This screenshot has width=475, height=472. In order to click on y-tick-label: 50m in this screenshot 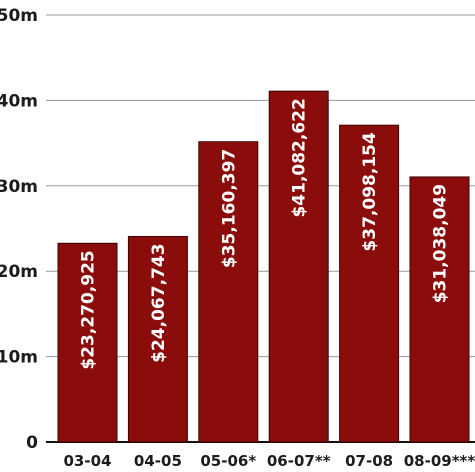, I will do `click(19, 16)`.